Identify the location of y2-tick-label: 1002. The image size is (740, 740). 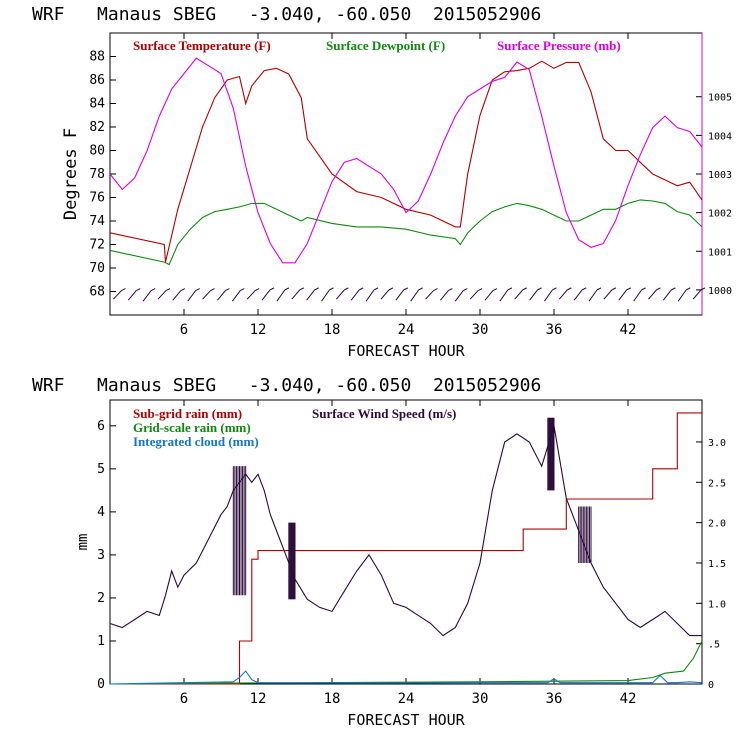
(720, 214).